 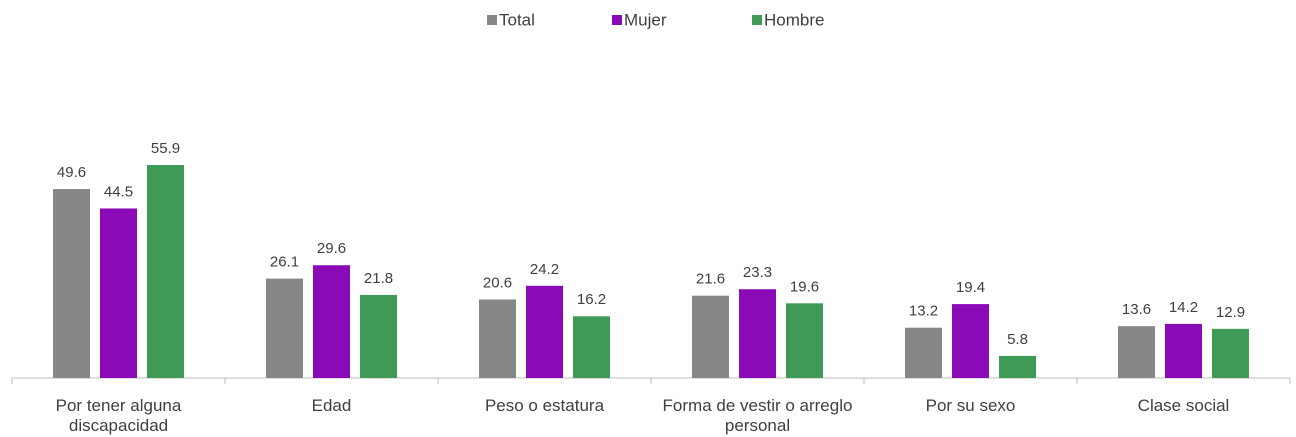 I want to click on data-label: 20.6, so click(x=497, y=282).